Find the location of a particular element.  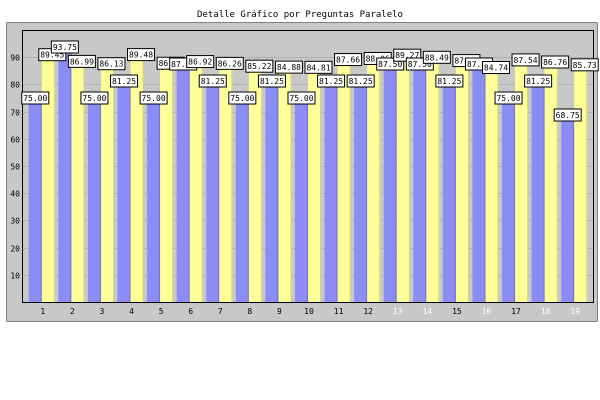

x-tick-label: 9 is located at coordinates (279, 311).